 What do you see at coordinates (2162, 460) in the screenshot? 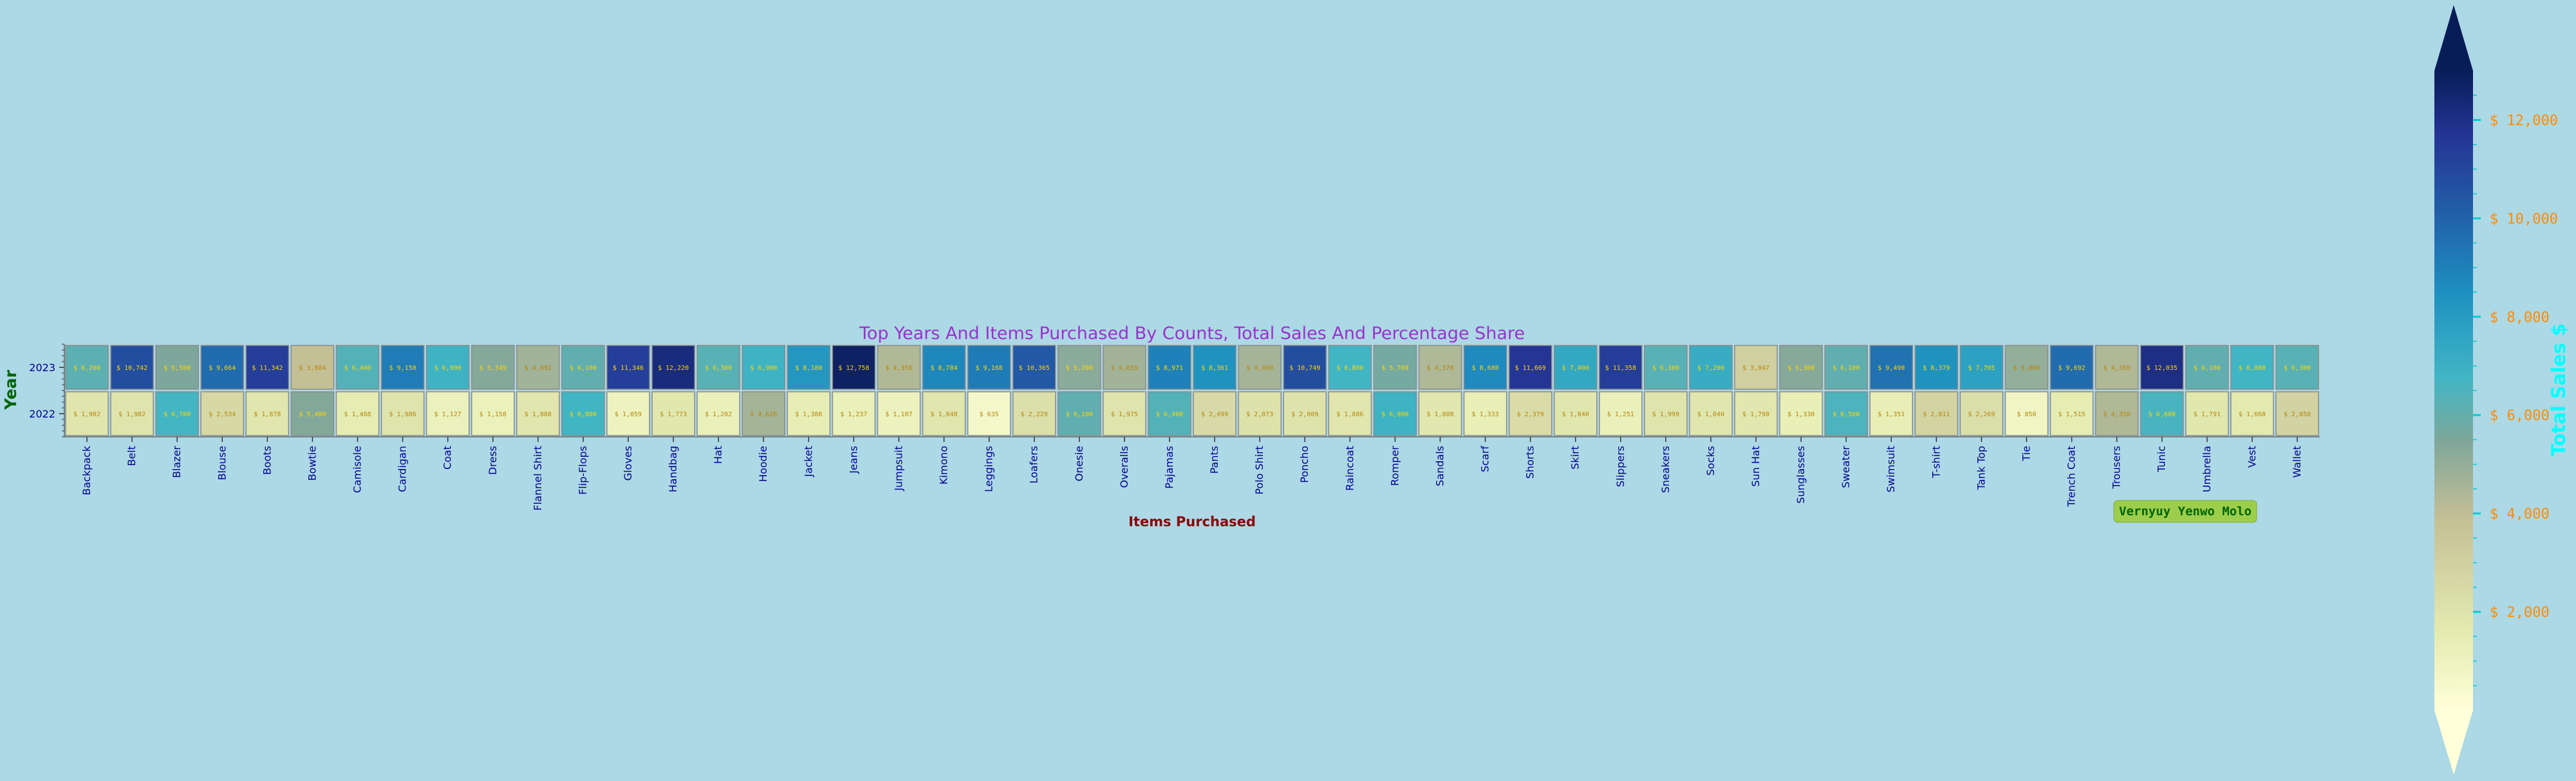
I see `x-tick-label: Tunic` at bounding box center [2162, 460].